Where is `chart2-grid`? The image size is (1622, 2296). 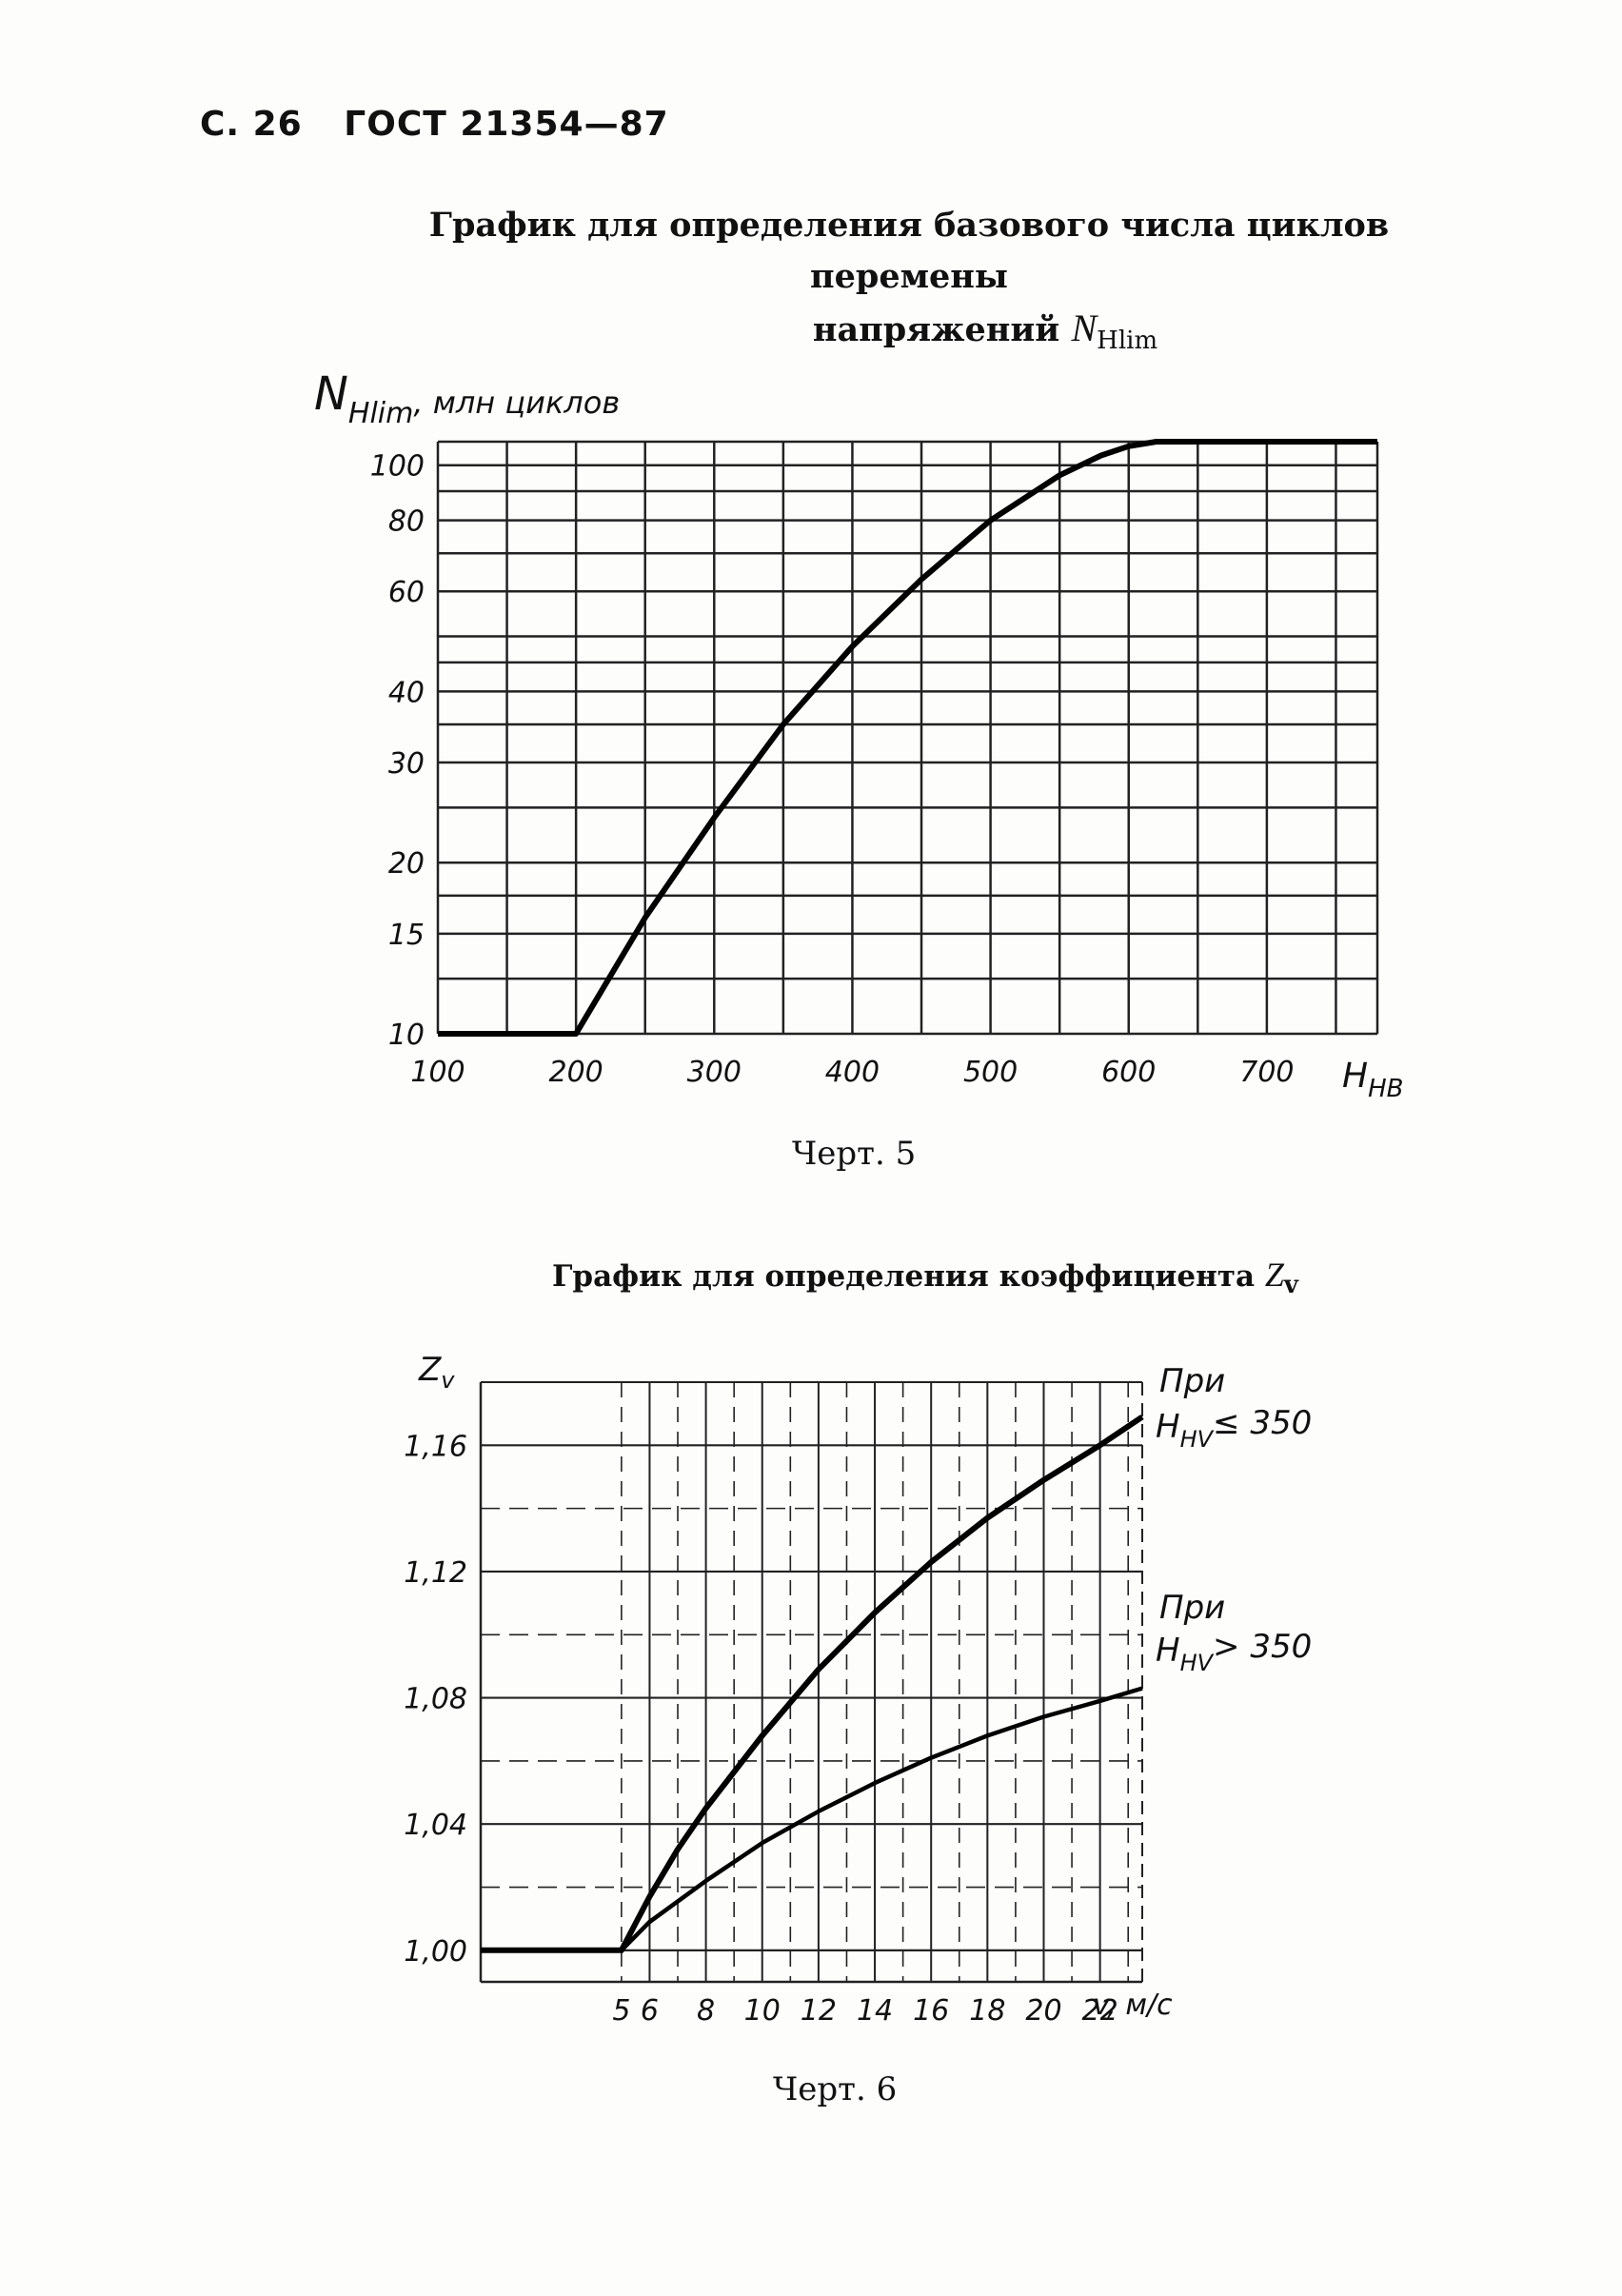 chart2-grid is located at coordinates (811, 1682).